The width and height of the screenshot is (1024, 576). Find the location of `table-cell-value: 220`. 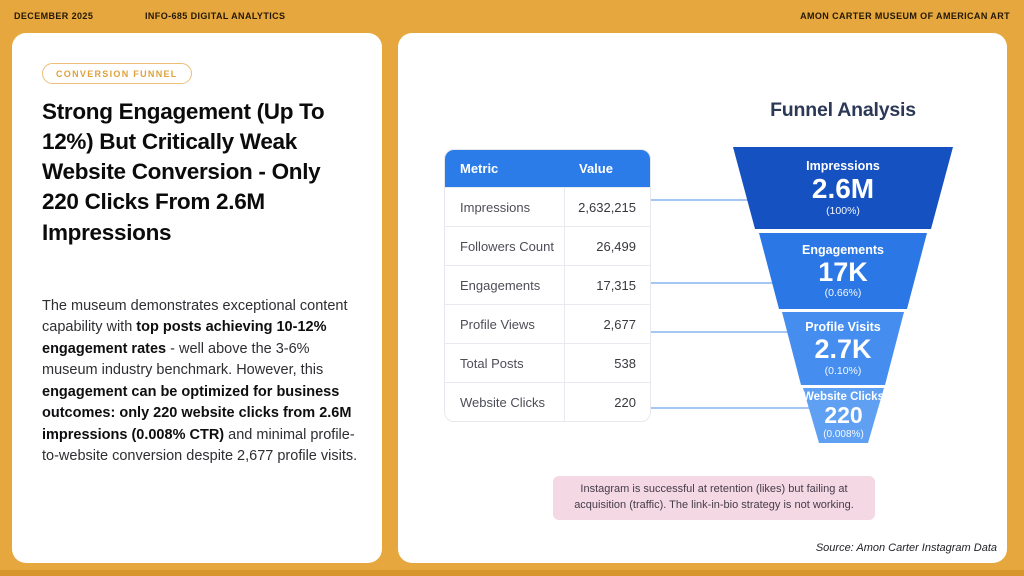

table-cell-value: 220 is located at coordinates (607, 402).